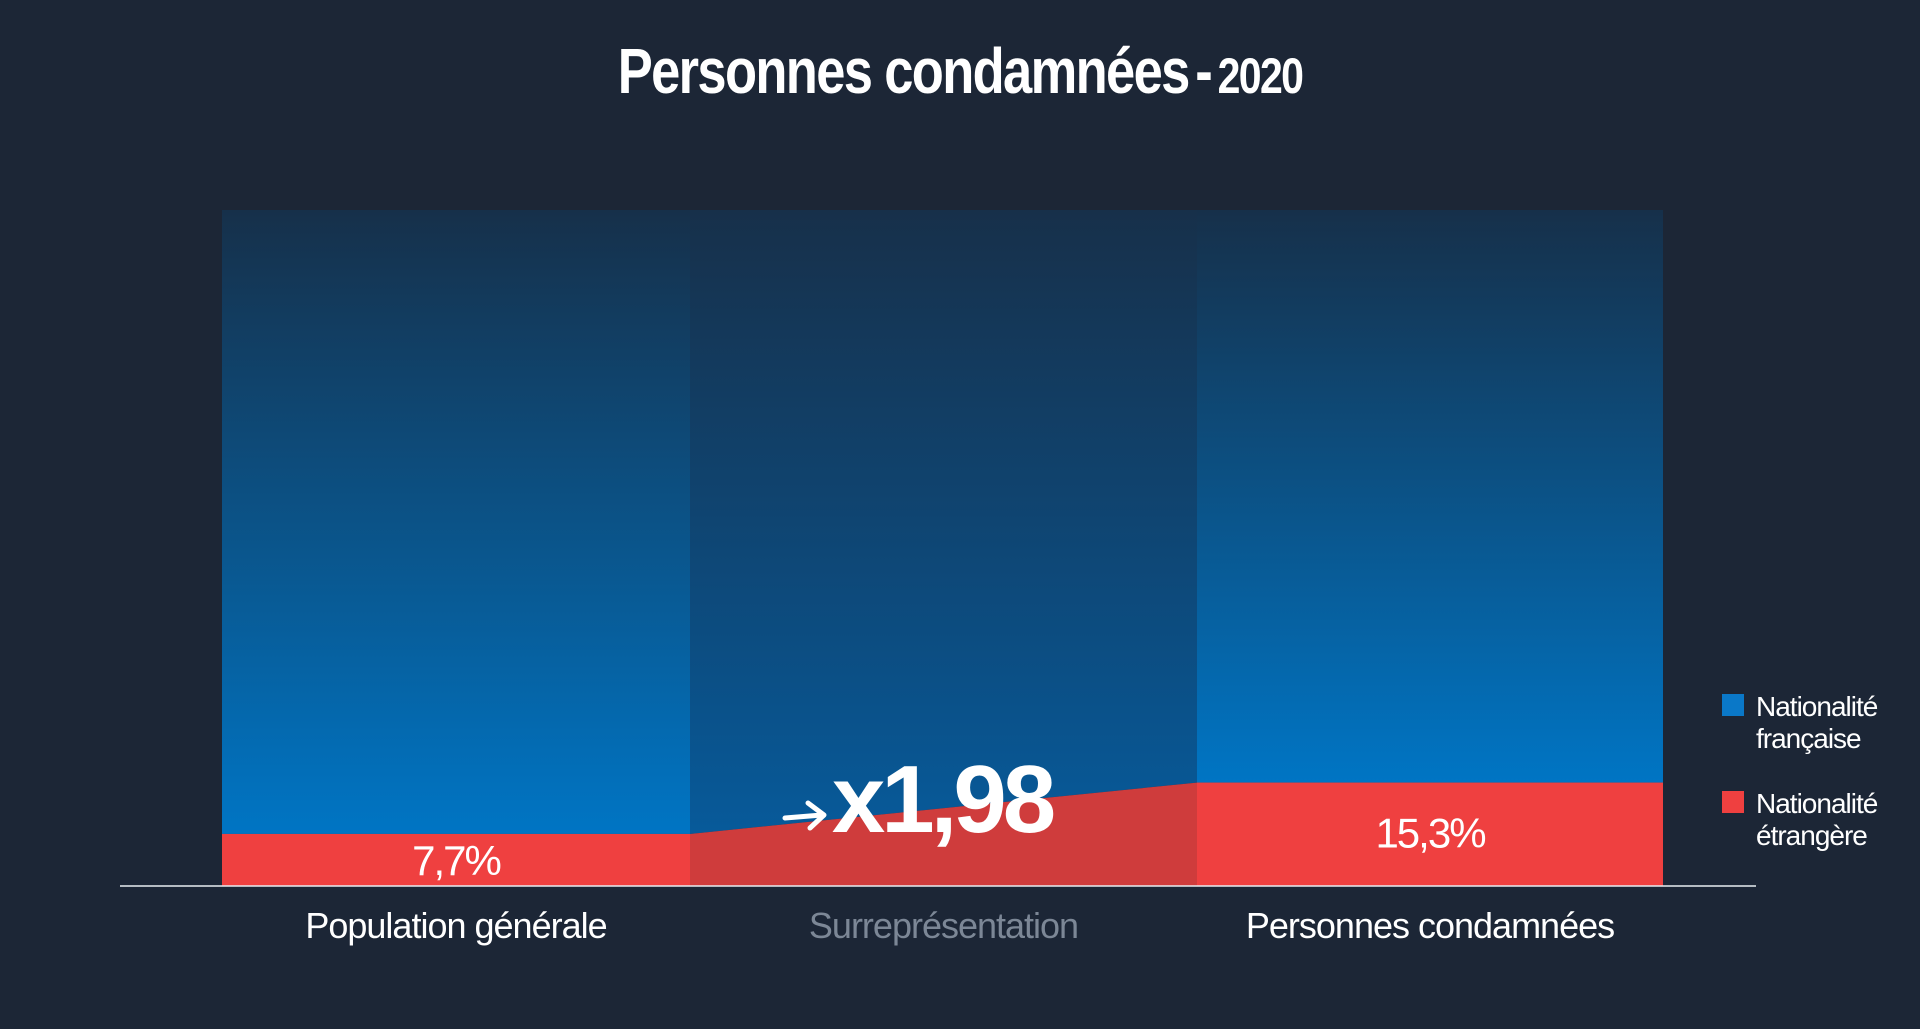 This screenshot has width=1920, height=1029. What do you see at coordinates (456, 522) in the screenshot?
I see `bar-population-generale-francaise` at bounding box center [456, 522].